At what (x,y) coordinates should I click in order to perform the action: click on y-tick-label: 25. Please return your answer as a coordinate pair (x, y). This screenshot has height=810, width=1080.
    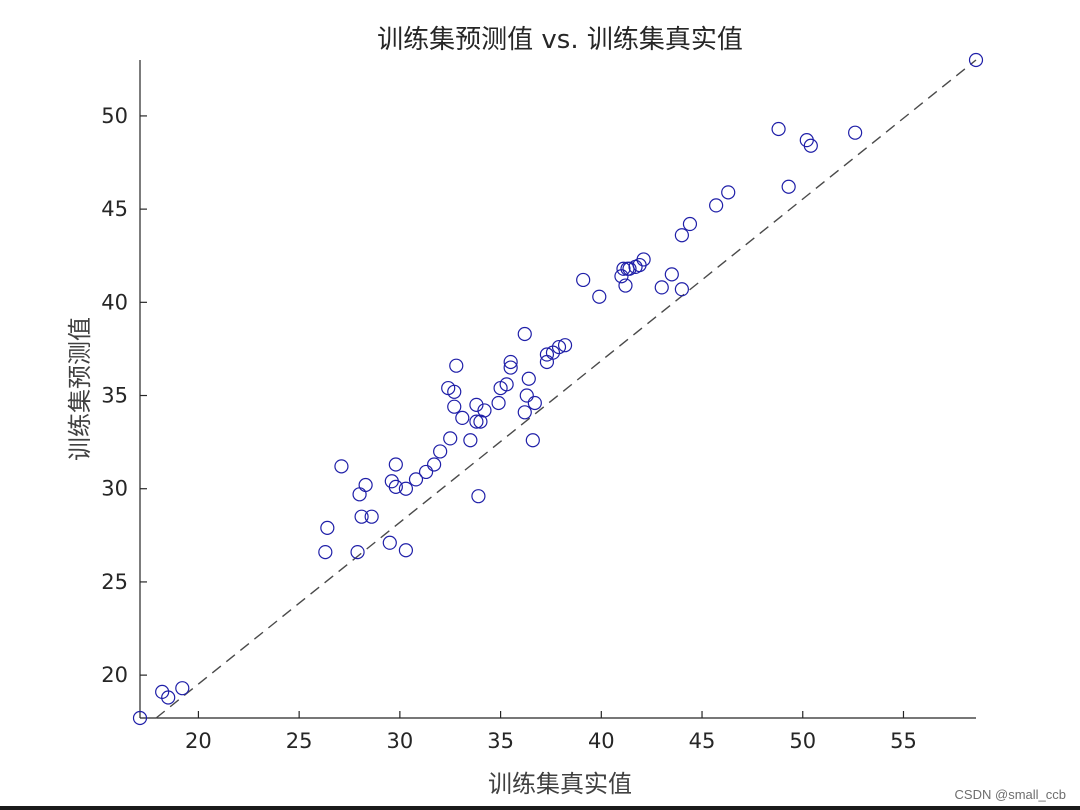
    Looking at the image, I should click on (114, 582).